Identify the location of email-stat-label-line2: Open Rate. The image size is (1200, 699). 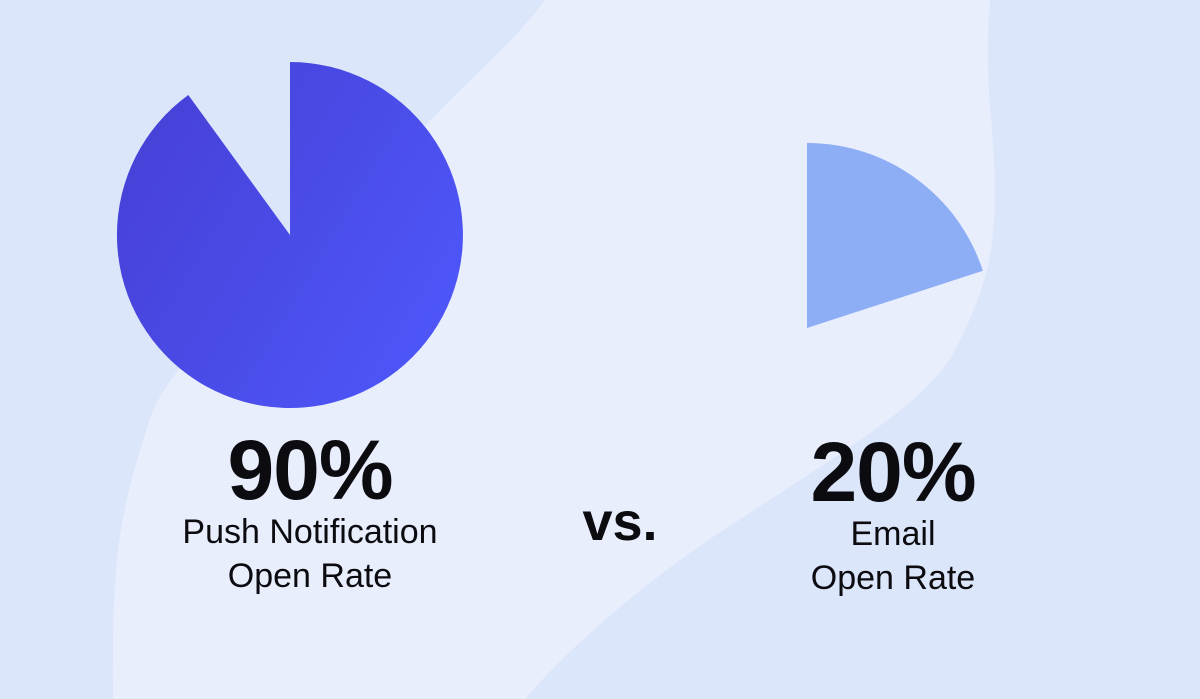
(893, 578).